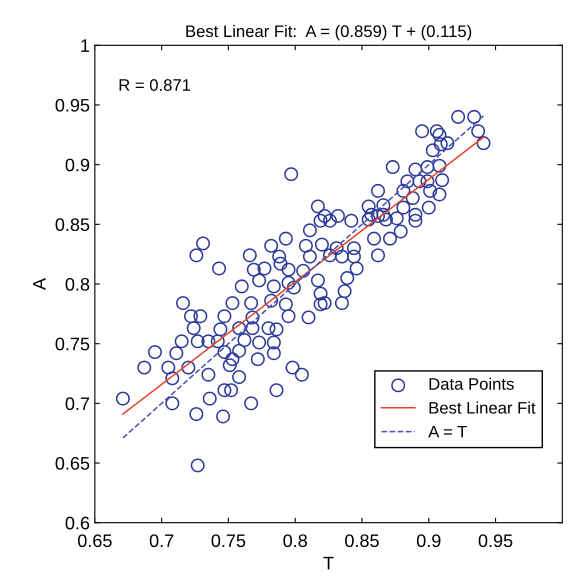 This screenshot has width=568, height=588. Describe the element at coordinates (428, 541) in the screenshot. I see `x-tick-label: 0.9` at that location.